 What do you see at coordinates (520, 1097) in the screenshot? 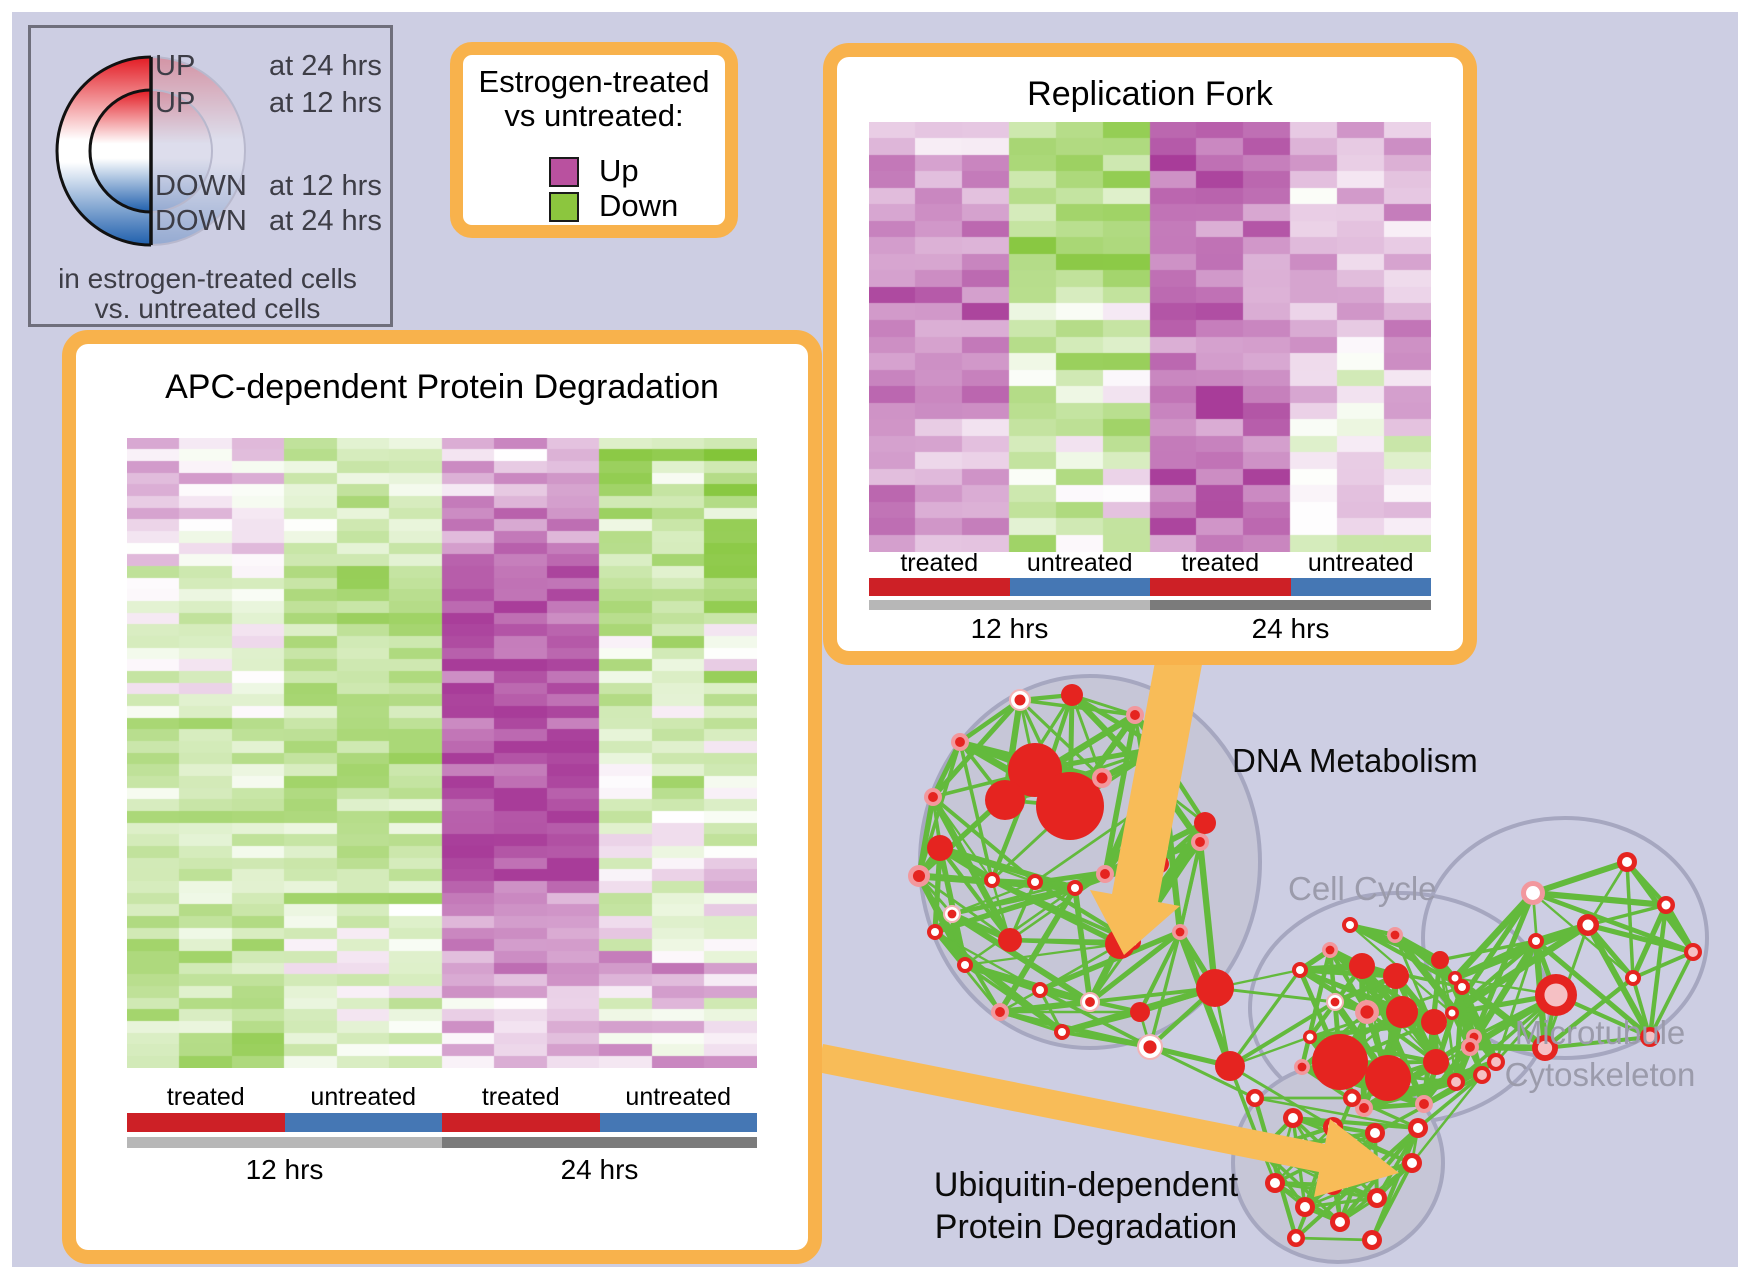
I see `apc-group-label: treated` at bounding box center [520, 1097].